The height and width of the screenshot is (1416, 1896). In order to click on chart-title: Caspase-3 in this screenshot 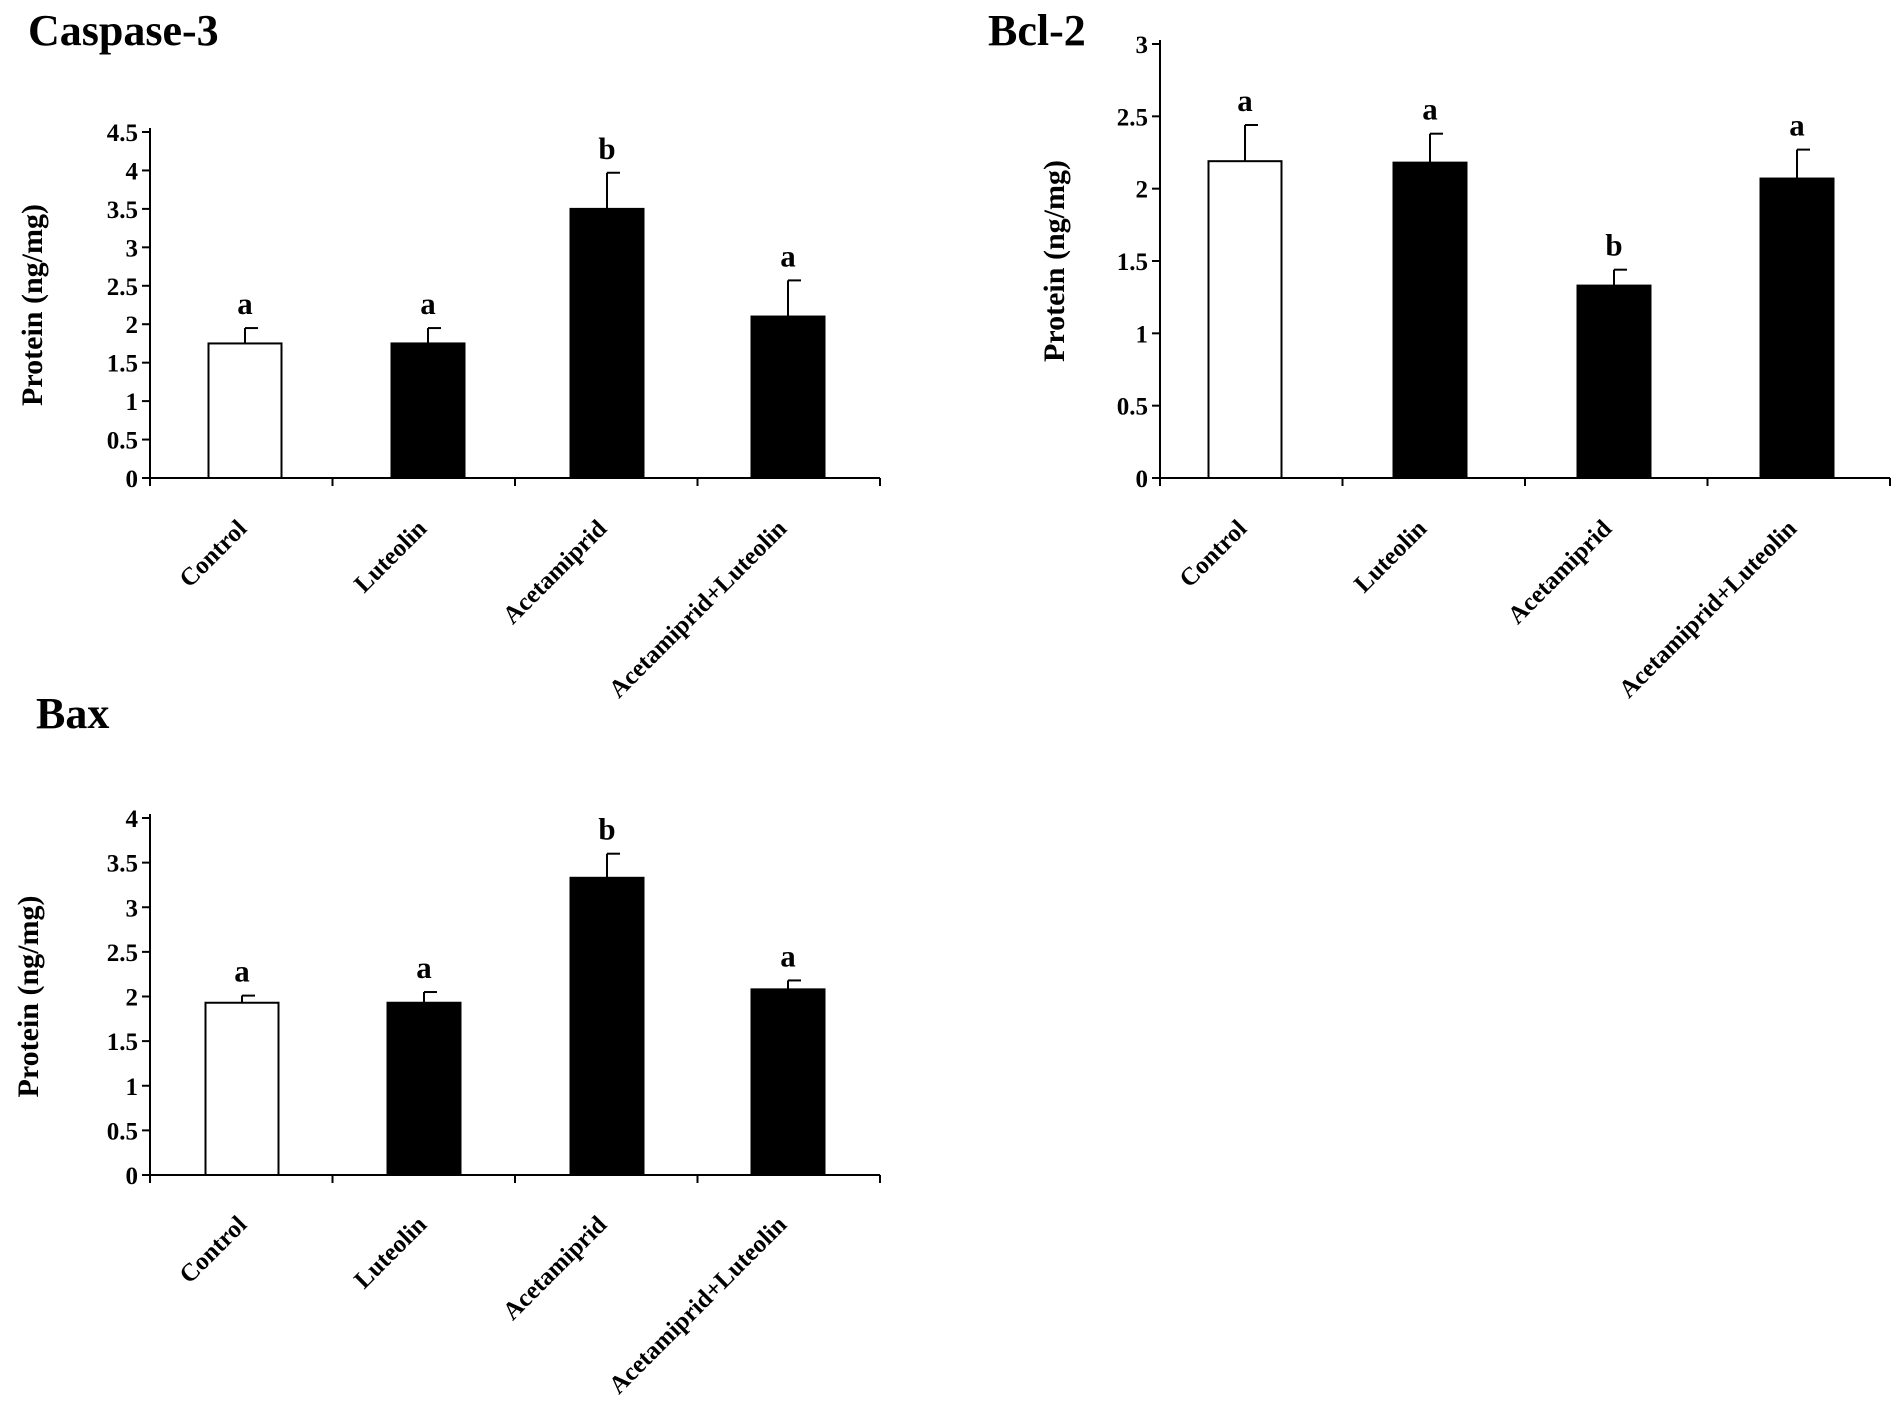, I will do `click(123, 30)`.